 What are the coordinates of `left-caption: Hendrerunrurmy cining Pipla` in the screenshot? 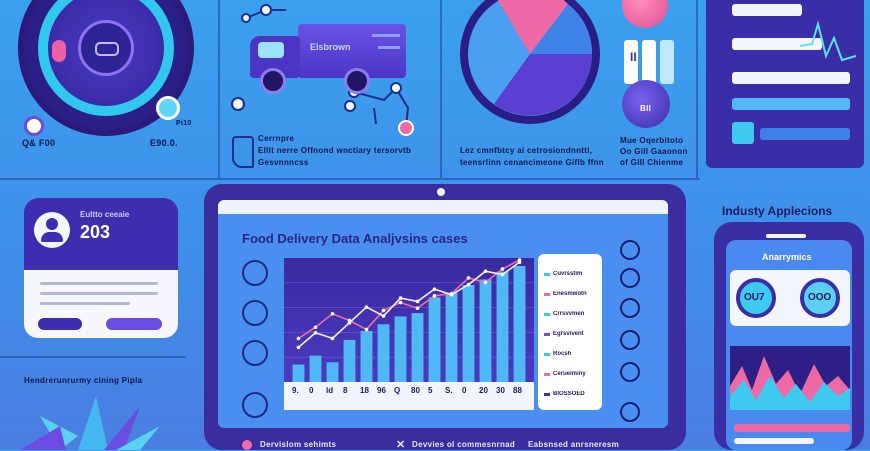 It's located at (83, 380).